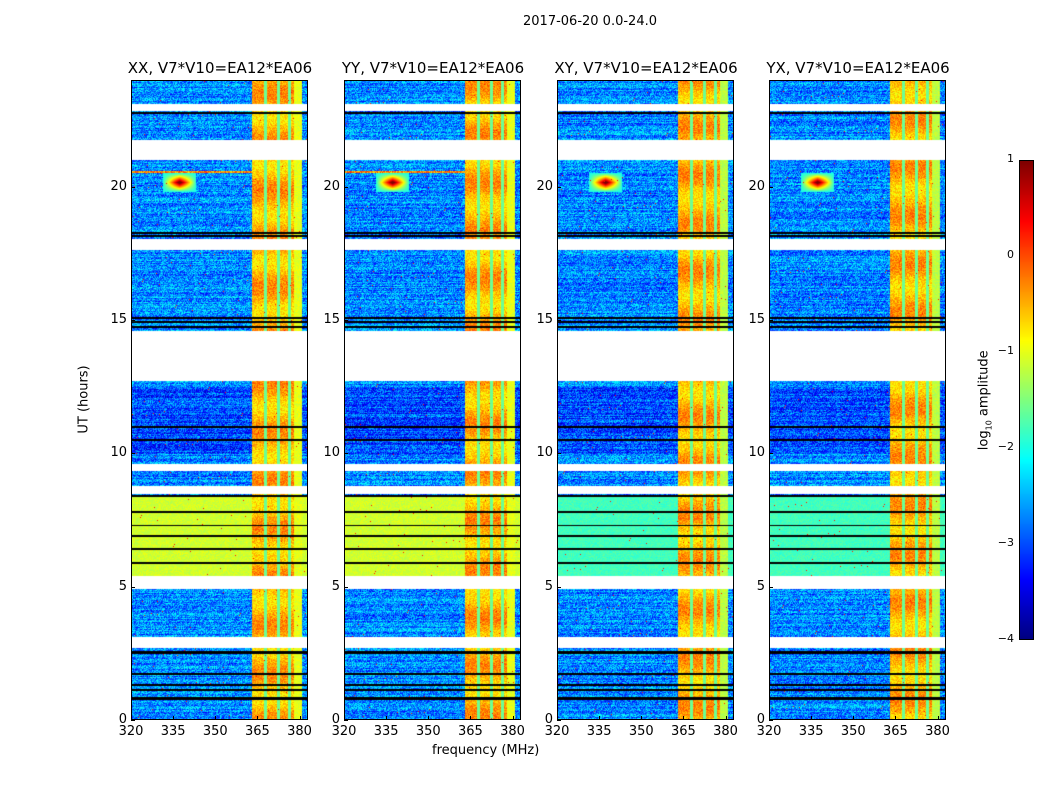  Describe the element at coordinates (1010, 254) in the screenshot. I see `colorbar-tick-label: 0` at that location.